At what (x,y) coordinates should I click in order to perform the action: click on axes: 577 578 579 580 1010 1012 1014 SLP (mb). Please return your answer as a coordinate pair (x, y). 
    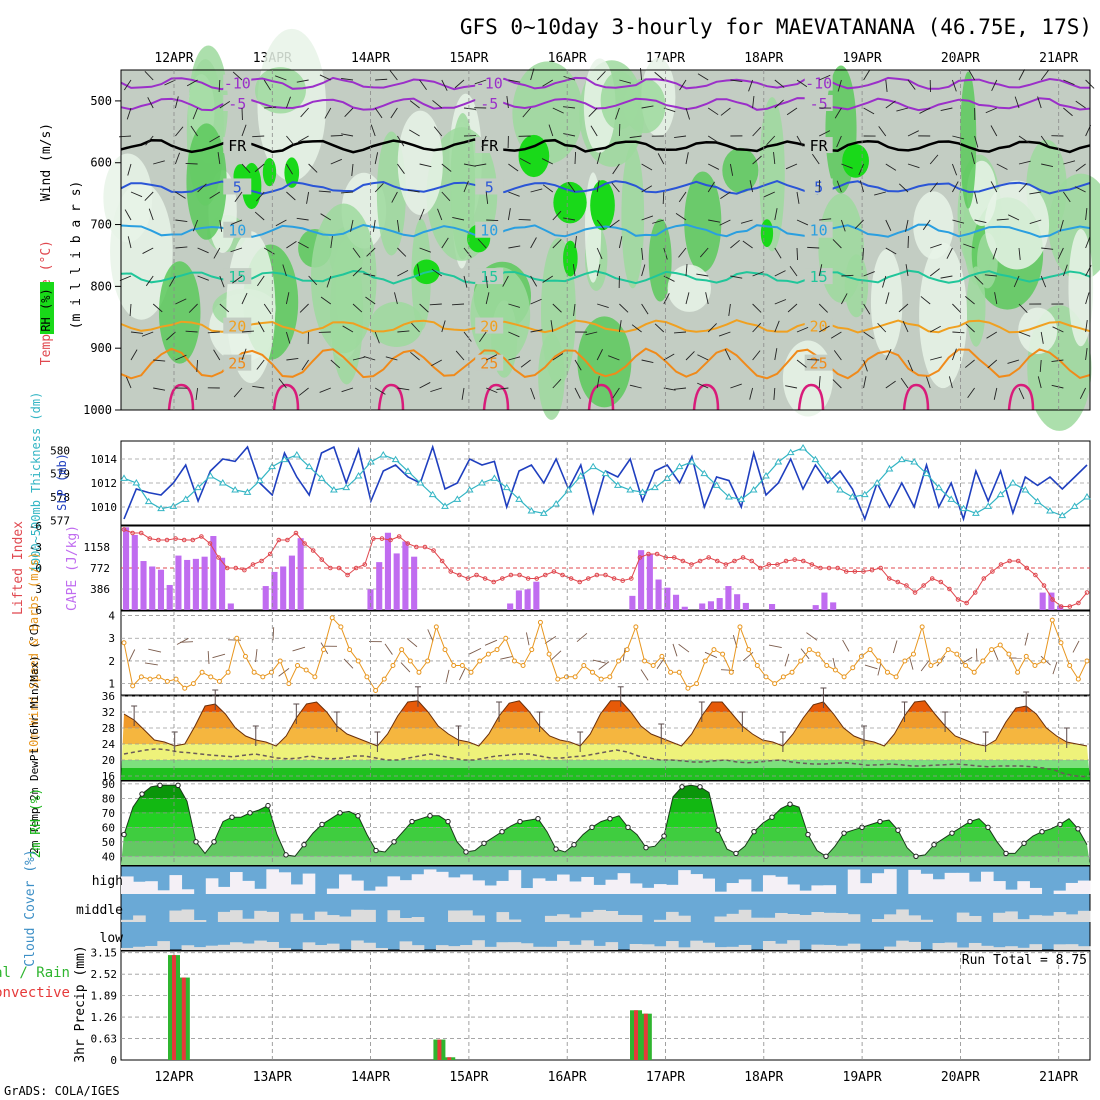
    Looking at the image, I should click on (83, 485).